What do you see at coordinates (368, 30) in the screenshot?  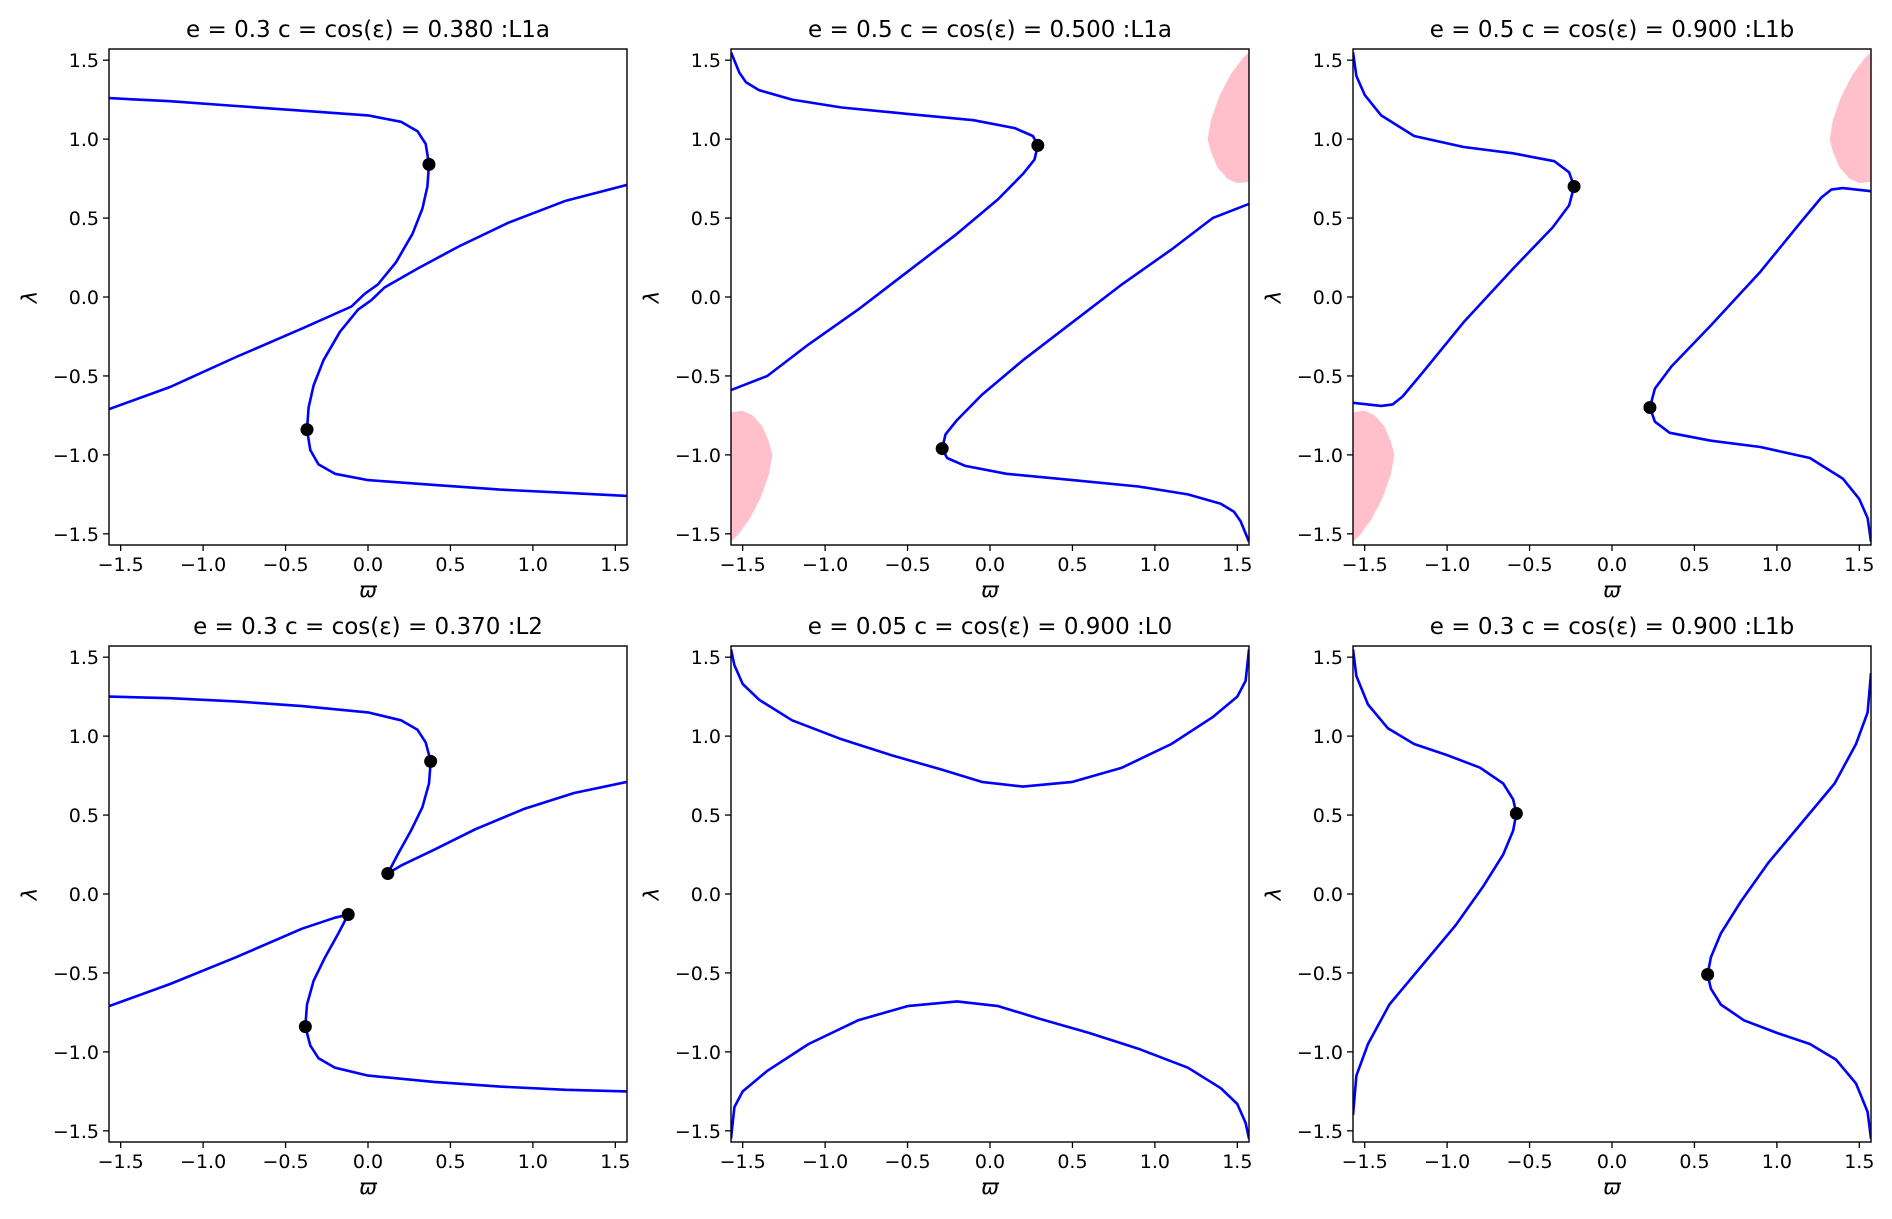 I see `subplot-title: e = 0.3 c = cos(ε) = 0.380 :L1a` at bounding box center [368, 30].